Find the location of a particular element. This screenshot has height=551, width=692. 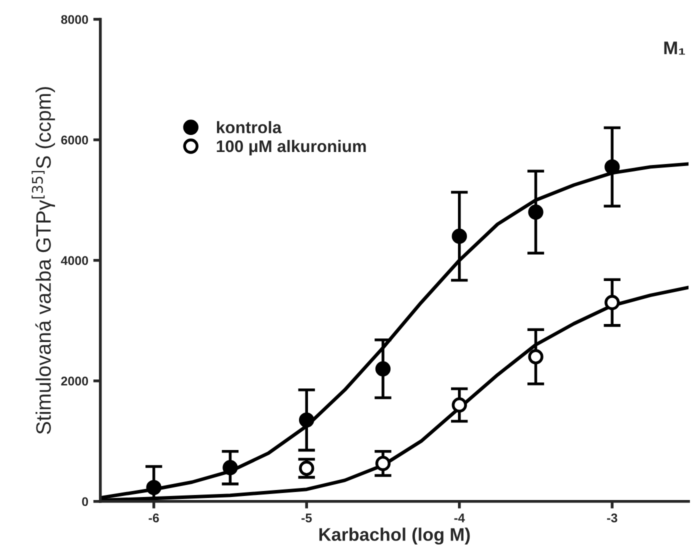

y-tick-label: 0 is located at coordinates (85, 501).